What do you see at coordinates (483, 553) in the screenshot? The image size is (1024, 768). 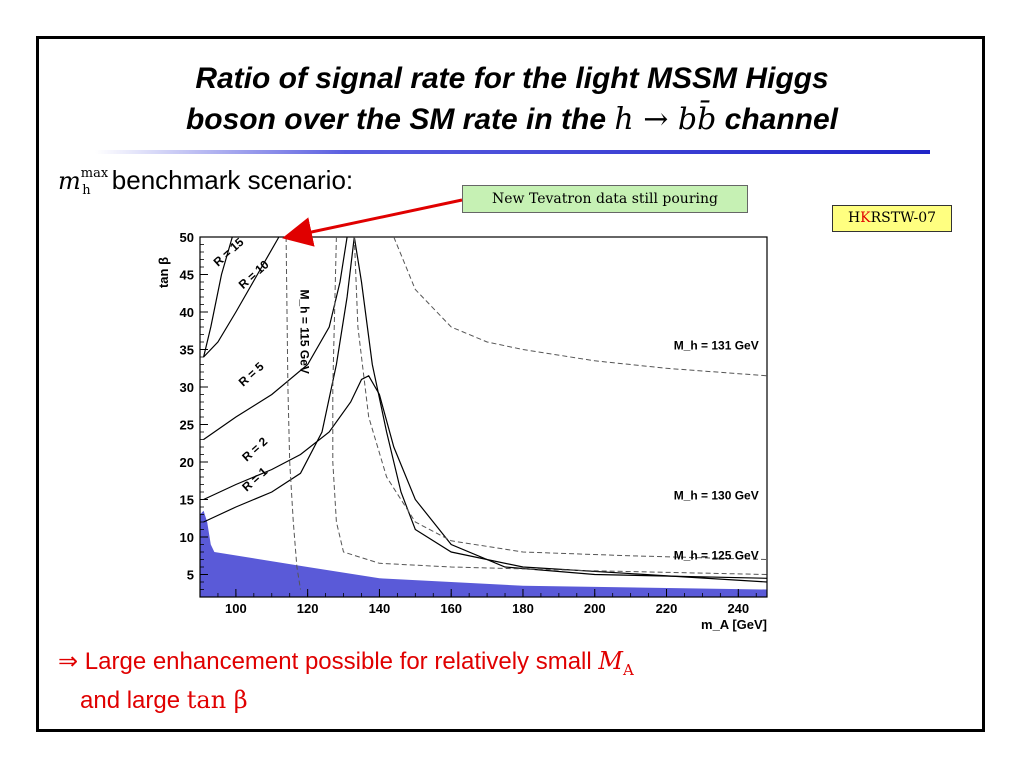 I see `excluded-region` at bounding box center [483, 553].